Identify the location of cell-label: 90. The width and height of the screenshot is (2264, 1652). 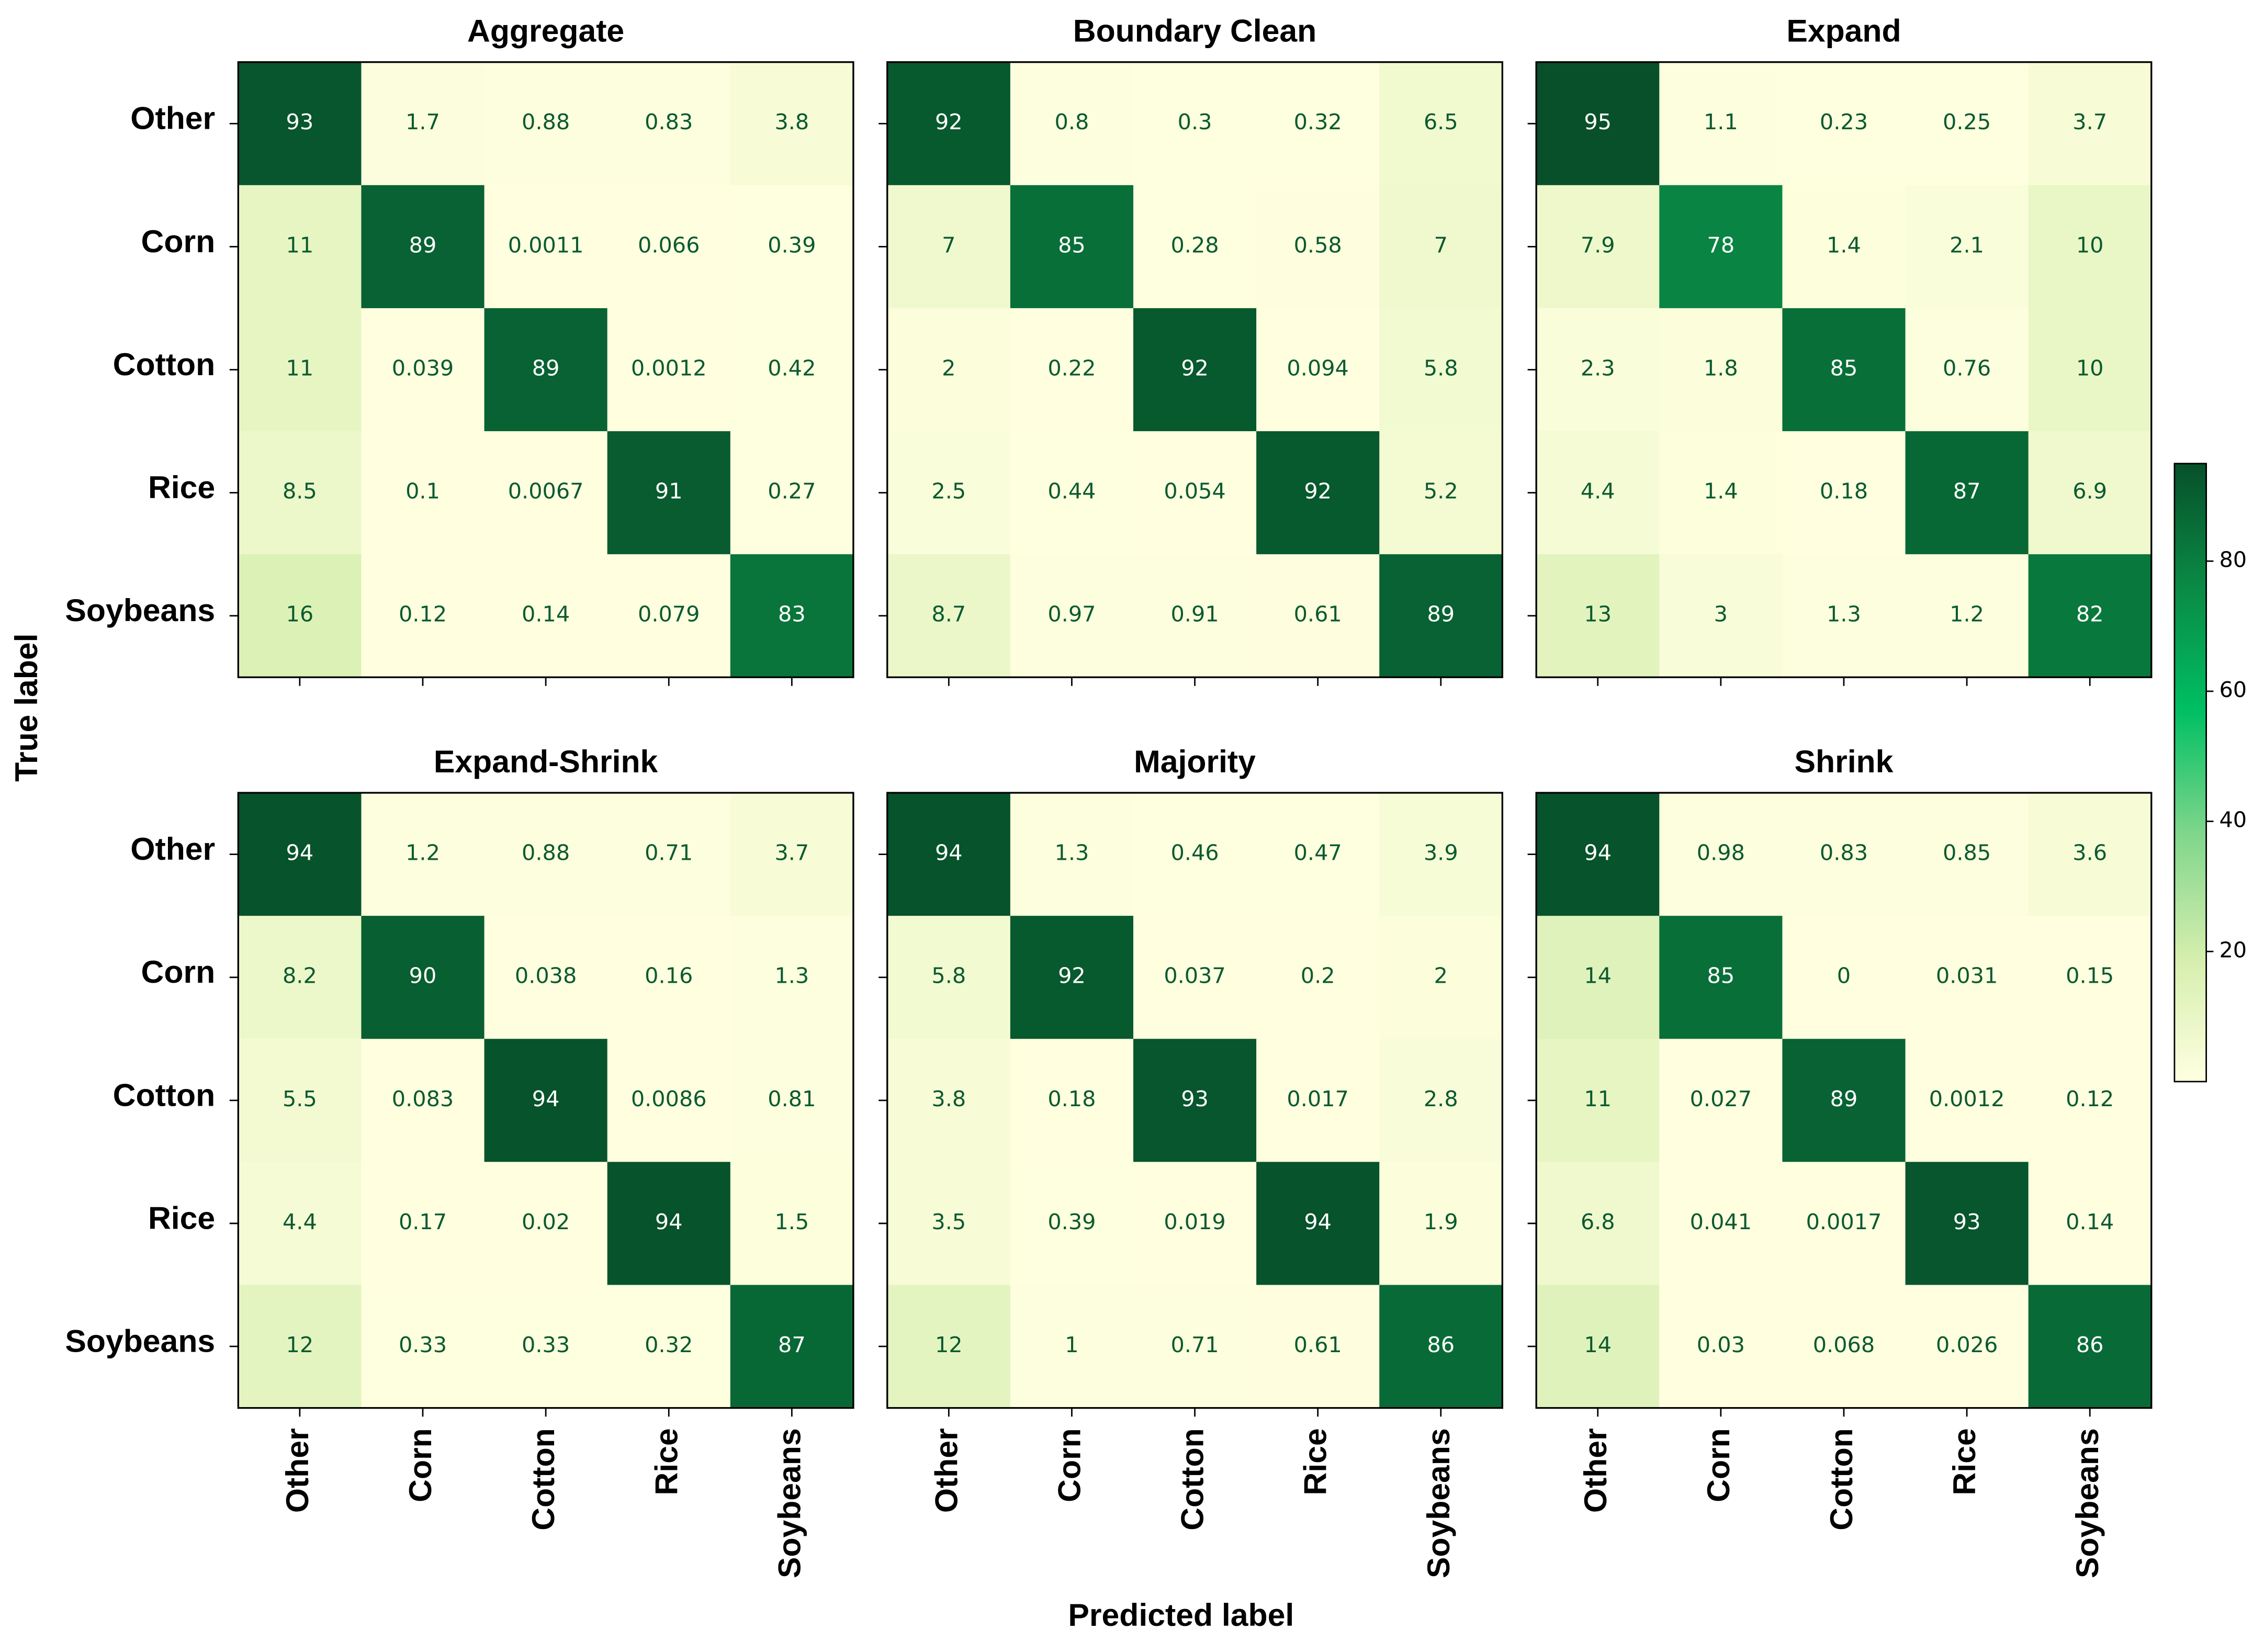
(423, 976).